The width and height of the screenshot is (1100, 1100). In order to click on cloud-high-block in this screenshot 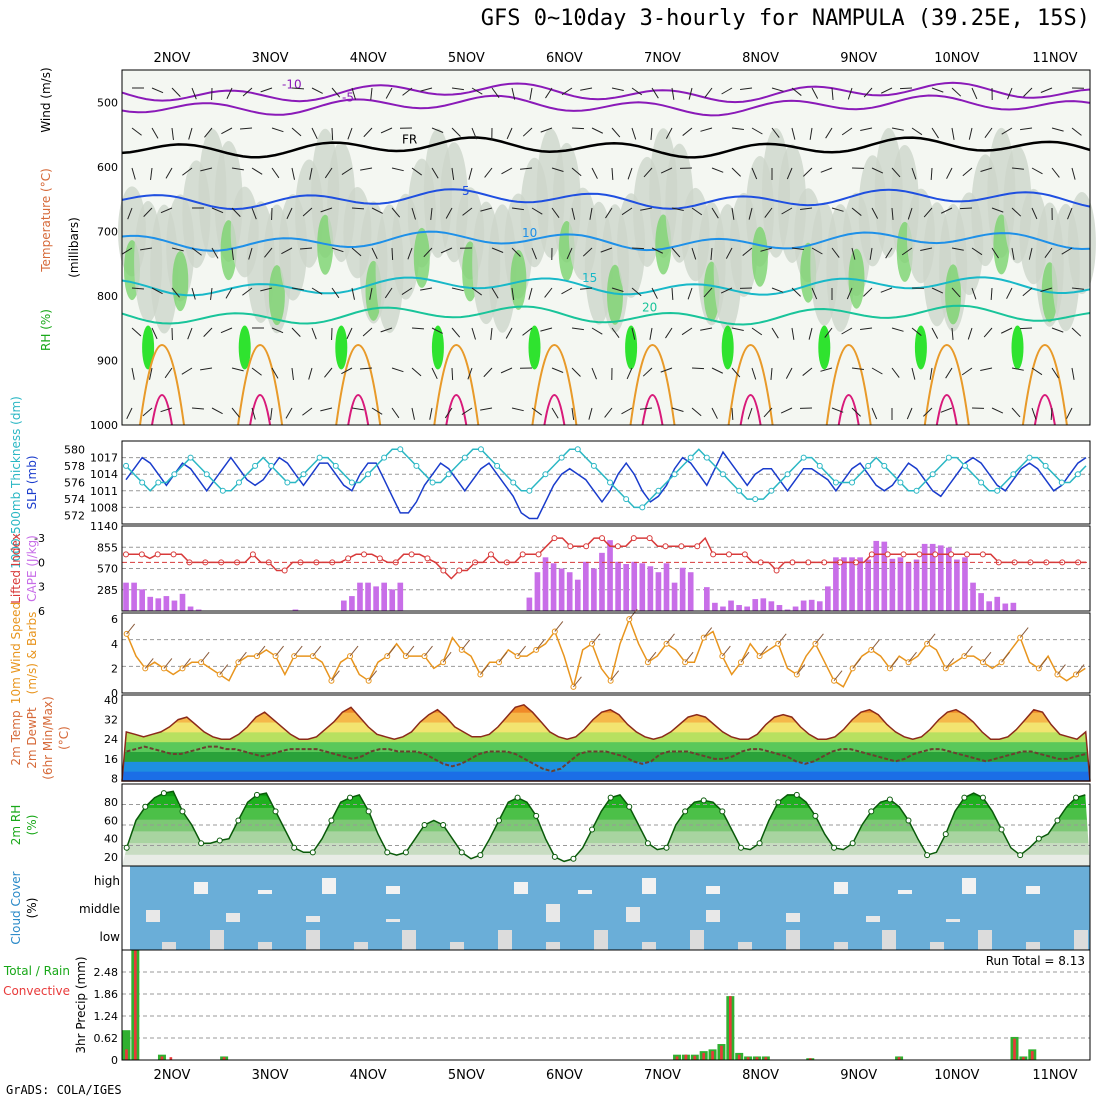, I will do `click(841, 888)`.